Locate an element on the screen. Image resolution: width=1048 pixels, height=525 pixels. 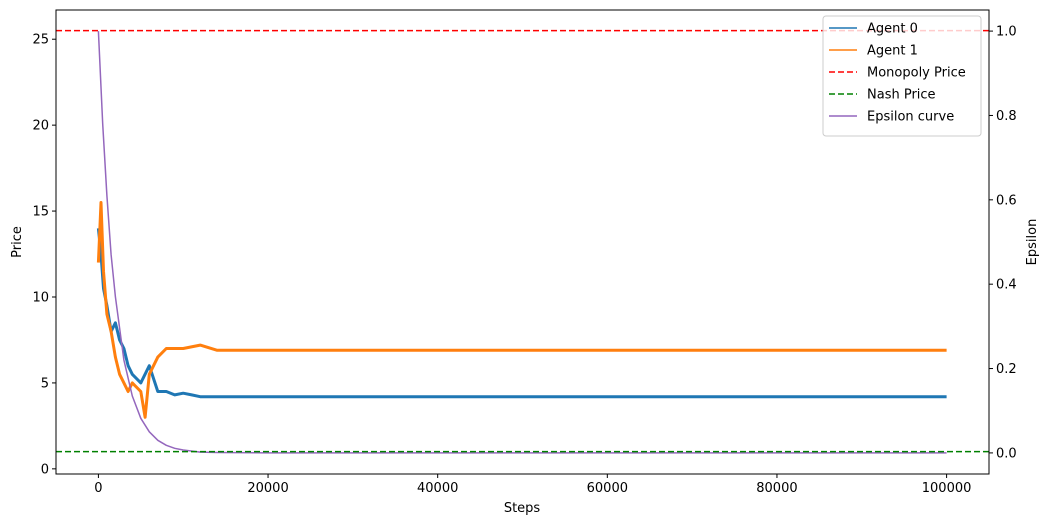
x-axis-ticks: 0 20000 40000 60000 80000 100000 is located at coordinates (532, 485).